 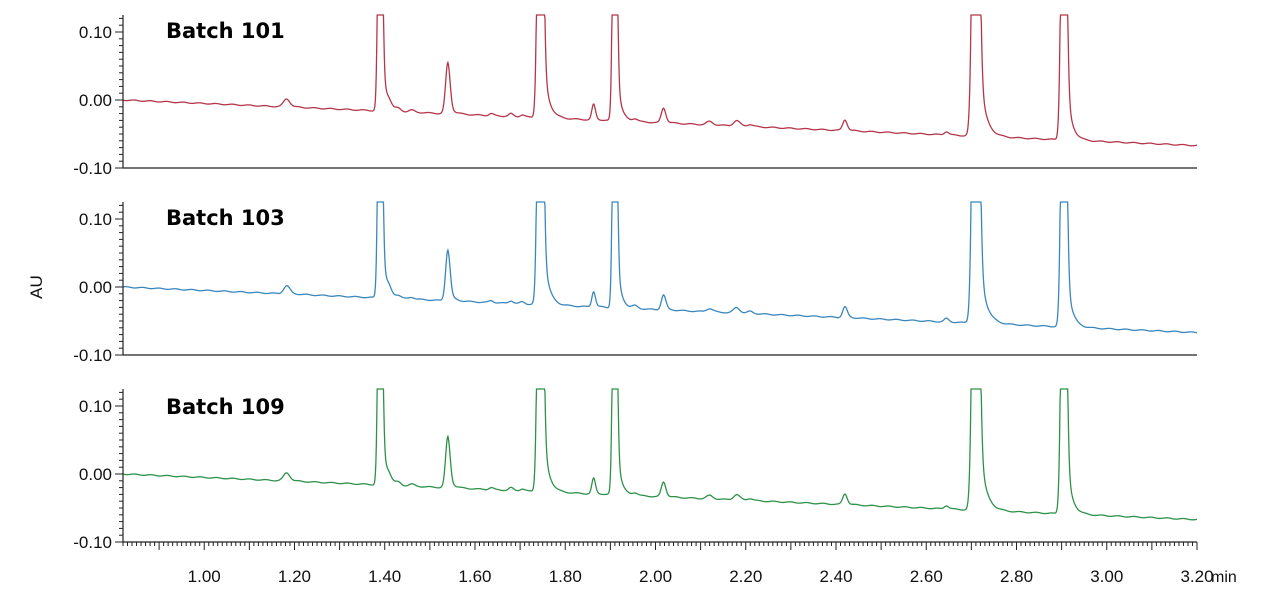 What do you see at coordinates (1196, 576) in the screenshot?
I see `x-tick-label: 3.20` at bounding box center [1196, 576].